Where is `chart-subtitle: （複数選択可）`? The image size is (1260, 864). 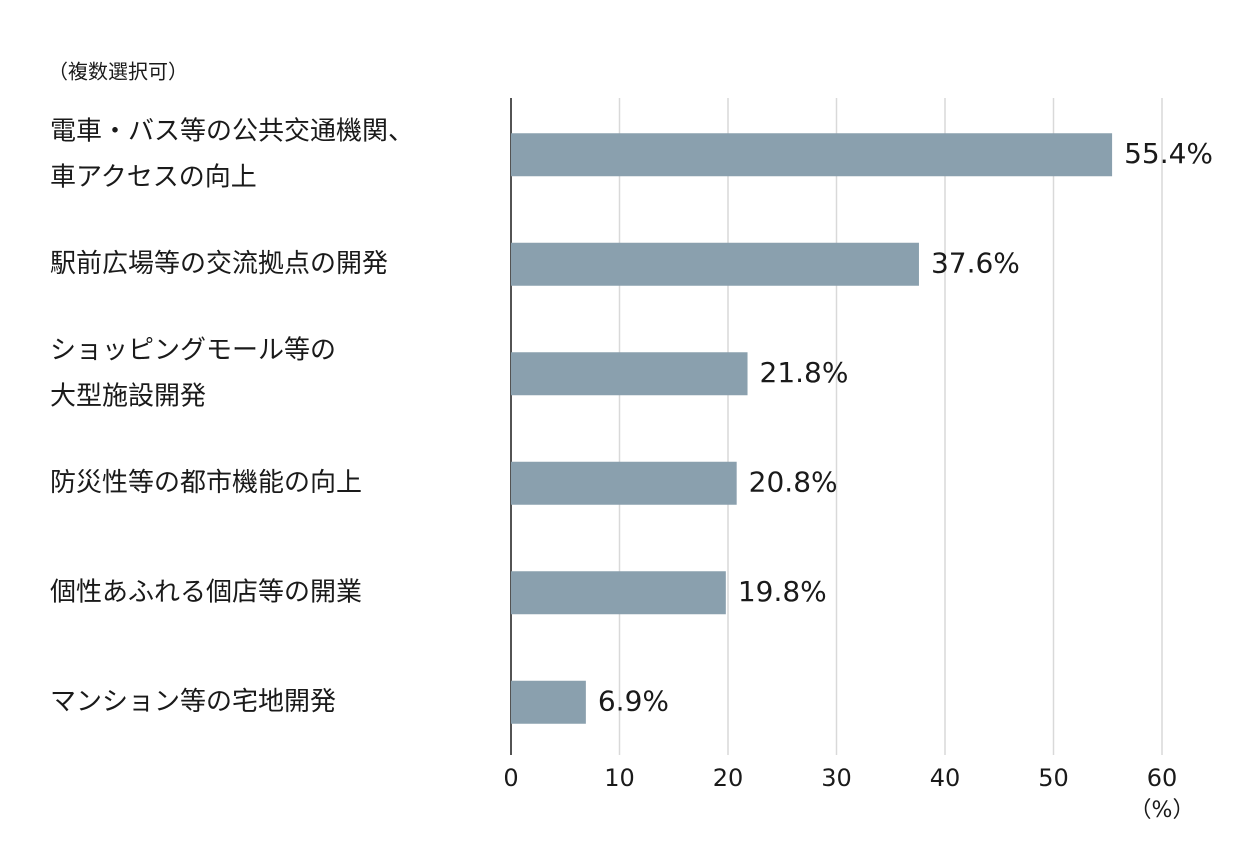 chart-subtitle: （複数選択可） is located at coordinates (118, 72).